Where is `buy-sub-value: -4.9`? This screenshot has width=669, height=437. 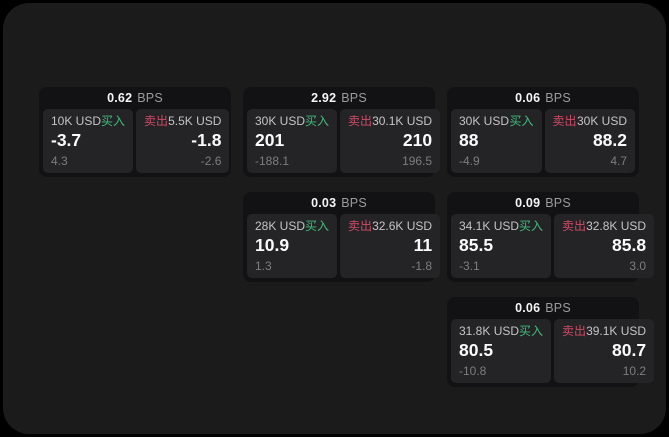
buy-sub-value: -4.9 is located at coordinates (469, 161).